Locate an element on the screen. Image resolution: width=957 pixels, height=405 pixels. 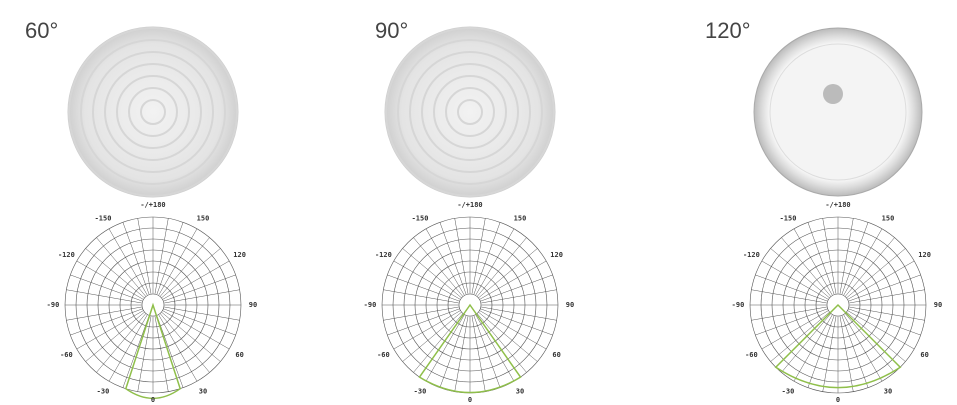
polar-angle-label: 0 is located at coordinates (838, 400).